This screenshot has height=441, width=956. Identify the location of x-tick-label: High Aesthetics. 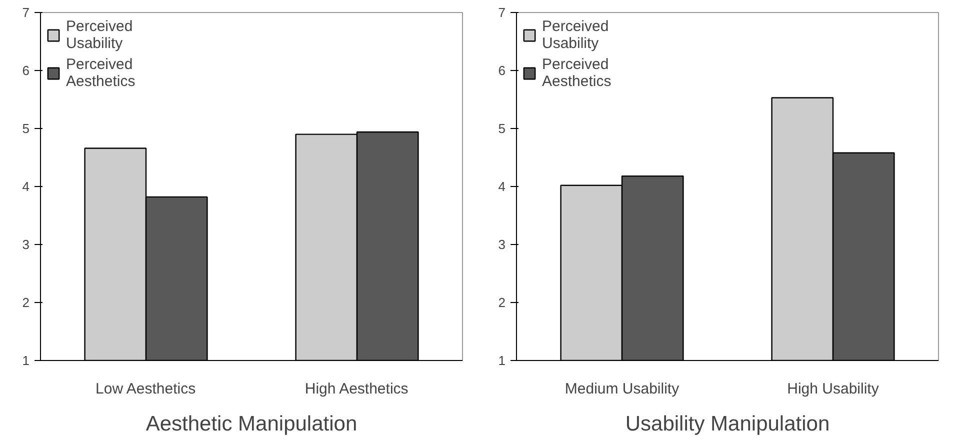
(356, 389).